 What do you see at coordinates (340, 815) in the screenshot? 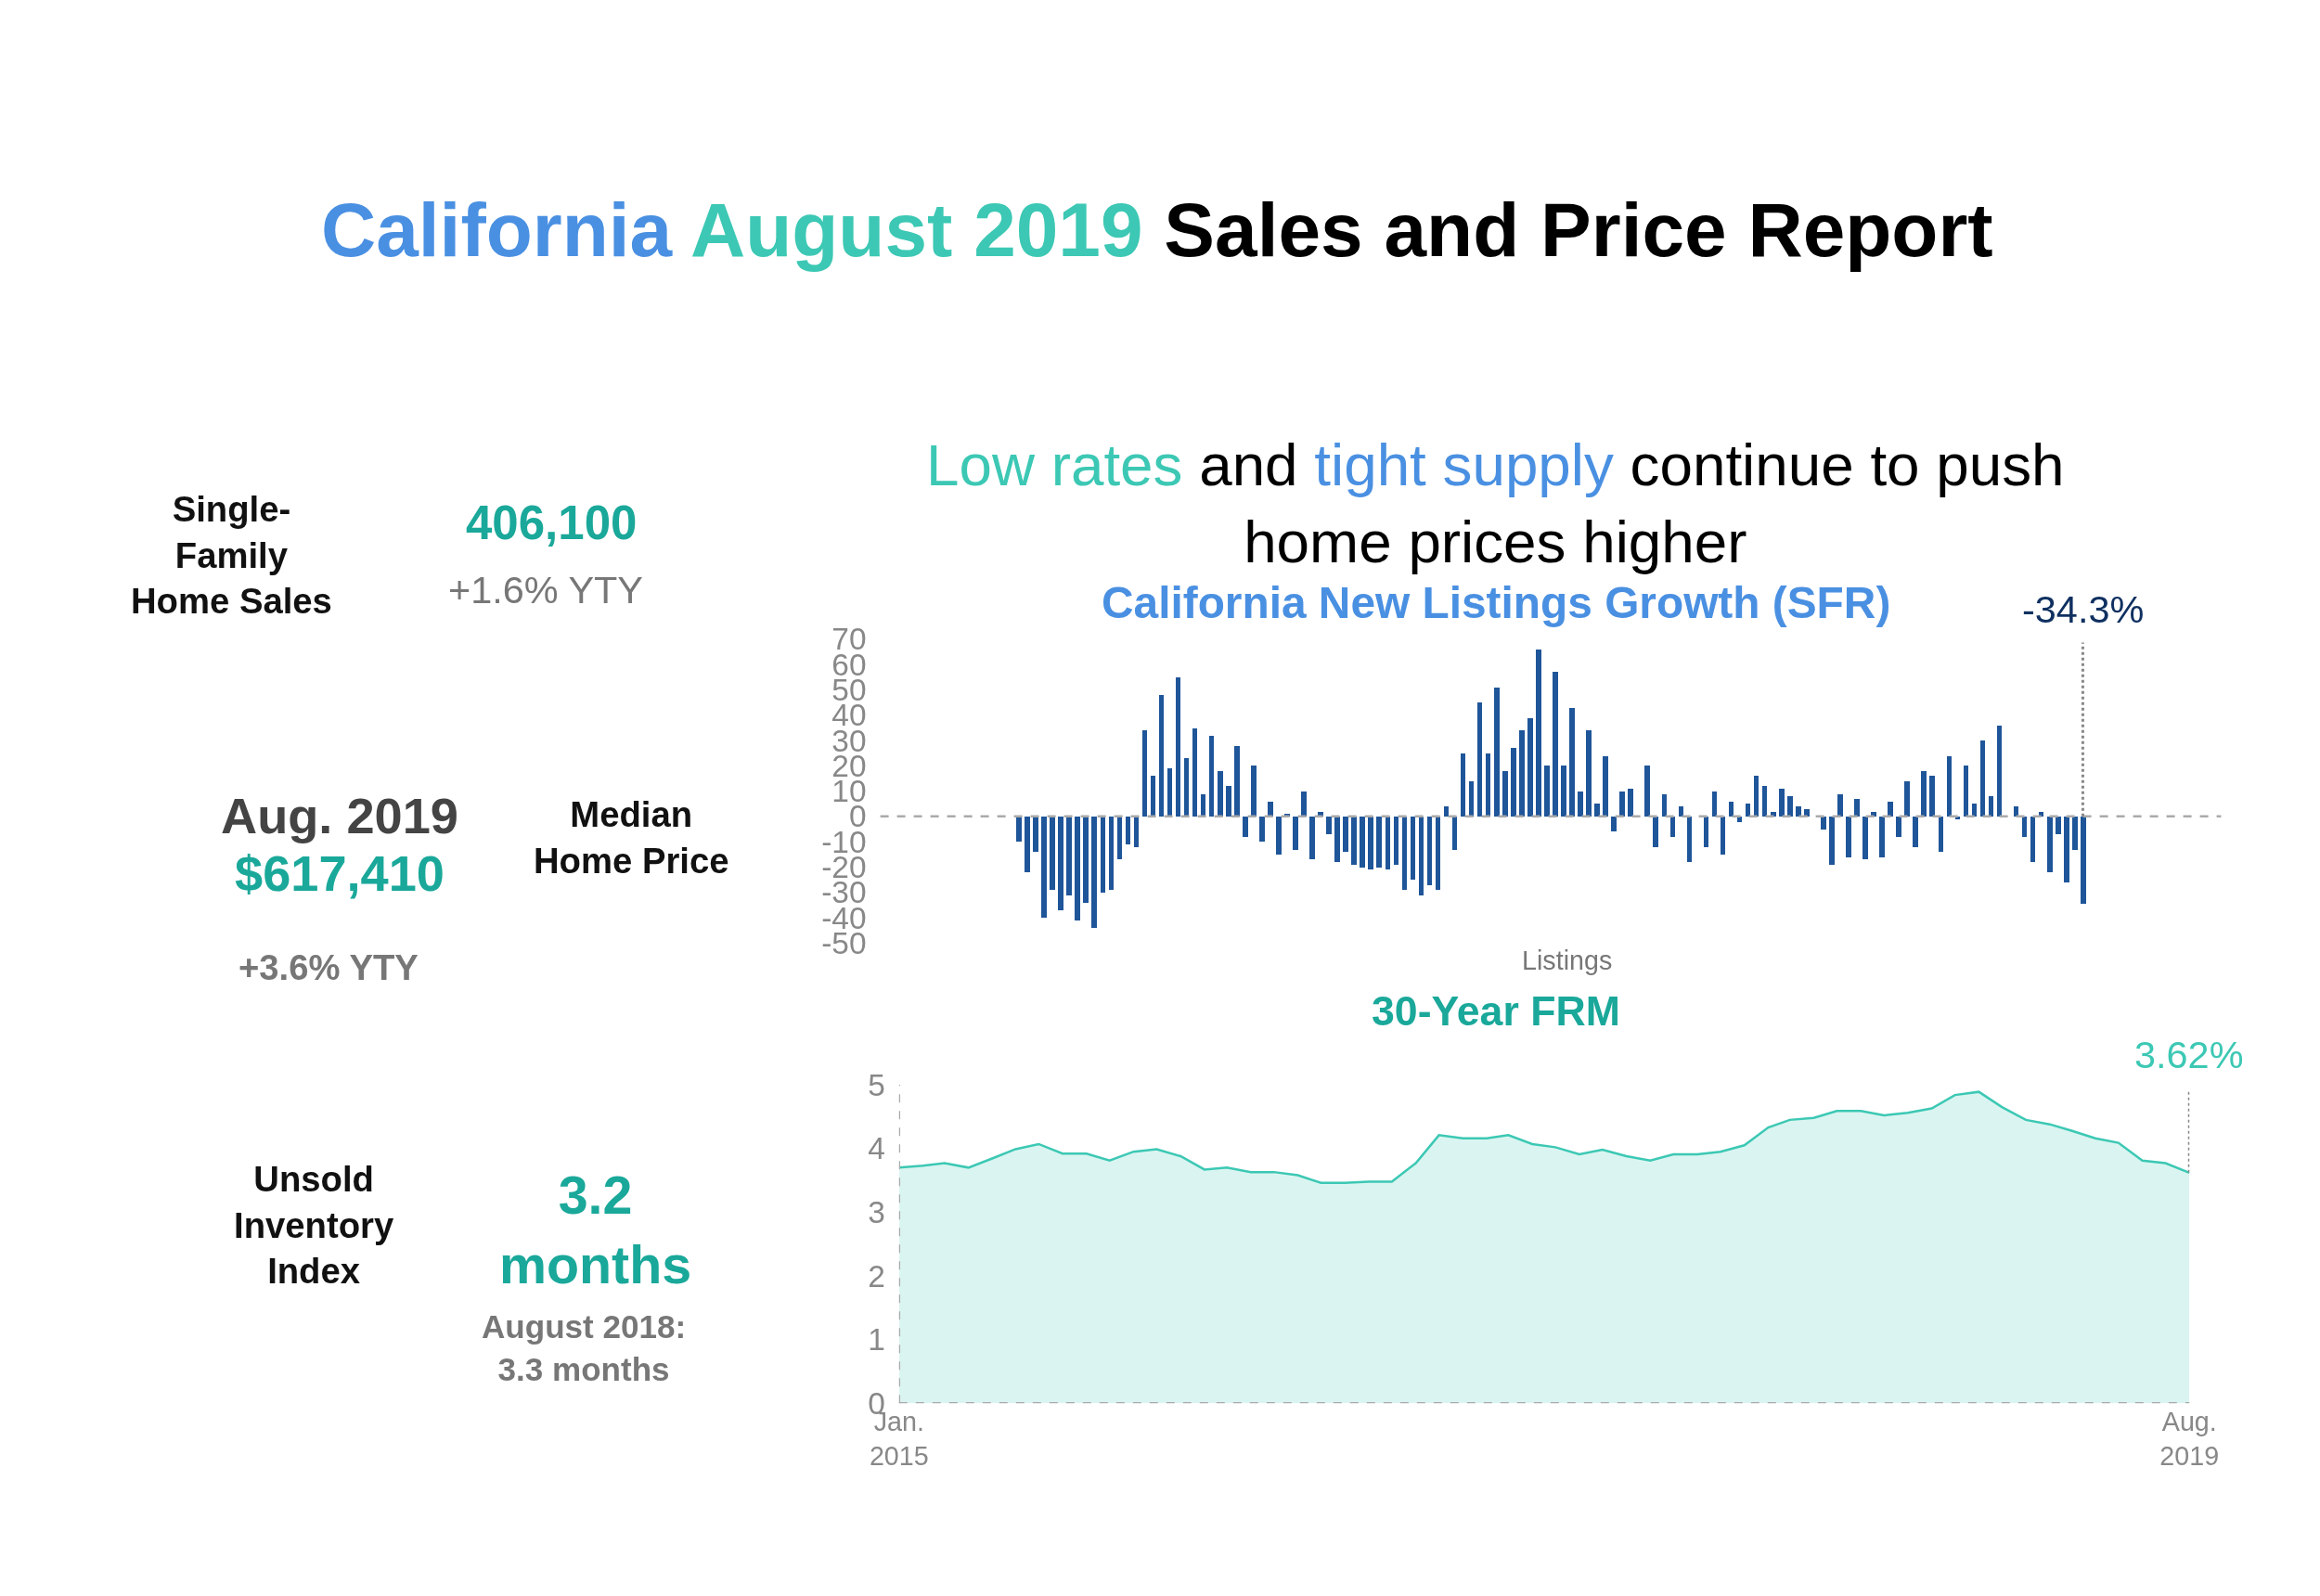
I see `text: Aug. 2019` at bounding box center [340, 815].